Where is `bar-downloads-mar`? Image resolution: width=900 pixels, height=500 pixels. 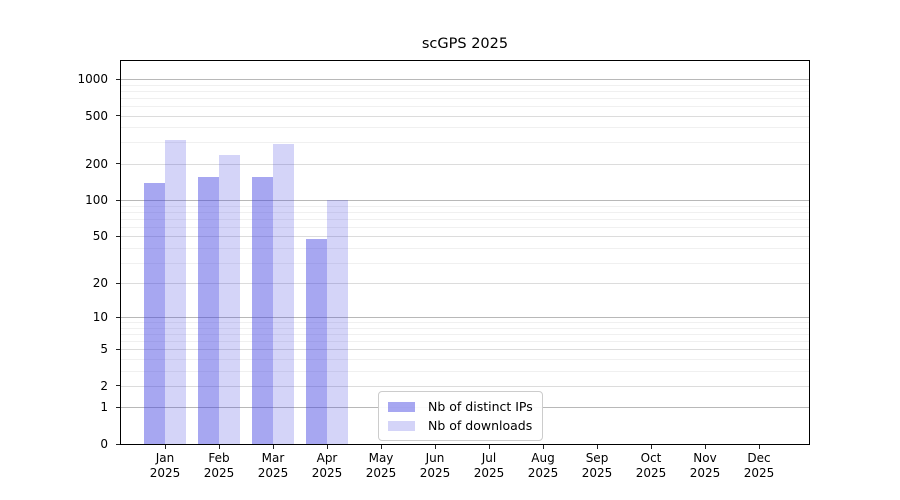
bar-downloads-mar is located at coordinates (283, 294).